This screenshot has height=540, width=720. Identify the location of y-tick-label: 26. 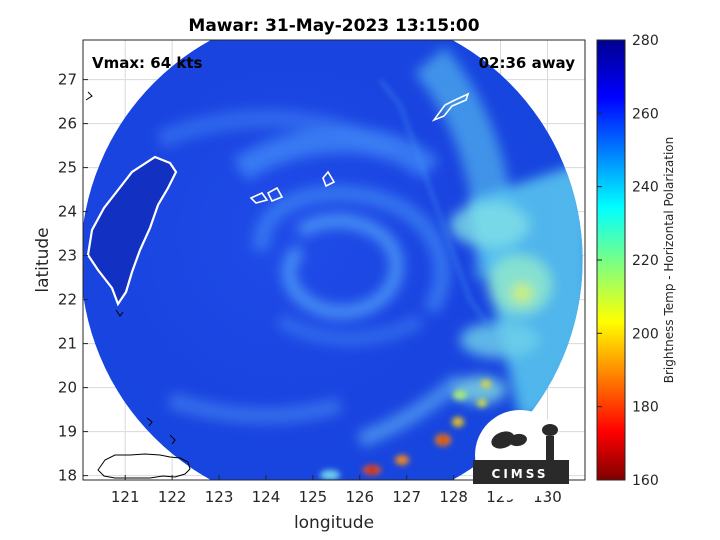
(67, 124).